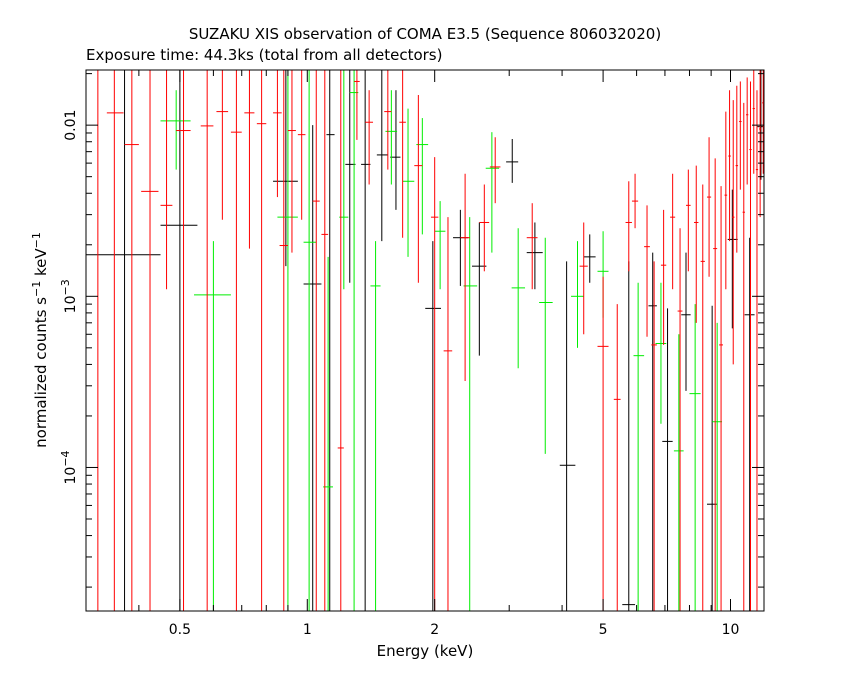  Describe the element at coordinates (71, 125) in the screenshot. I see `y-tick-label: 0.01` at that location.